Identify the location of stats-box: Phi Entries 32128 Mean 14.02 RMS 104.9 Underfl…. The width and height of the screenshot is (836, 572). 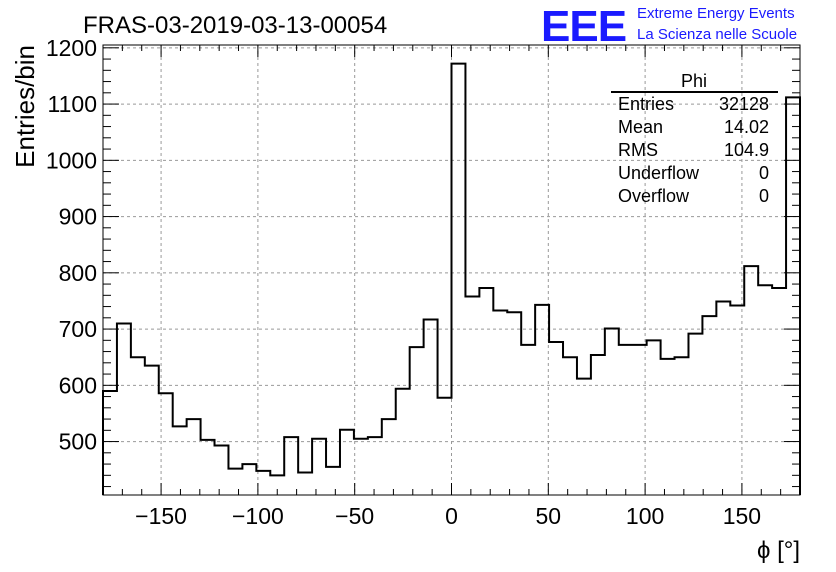
(694, 138).